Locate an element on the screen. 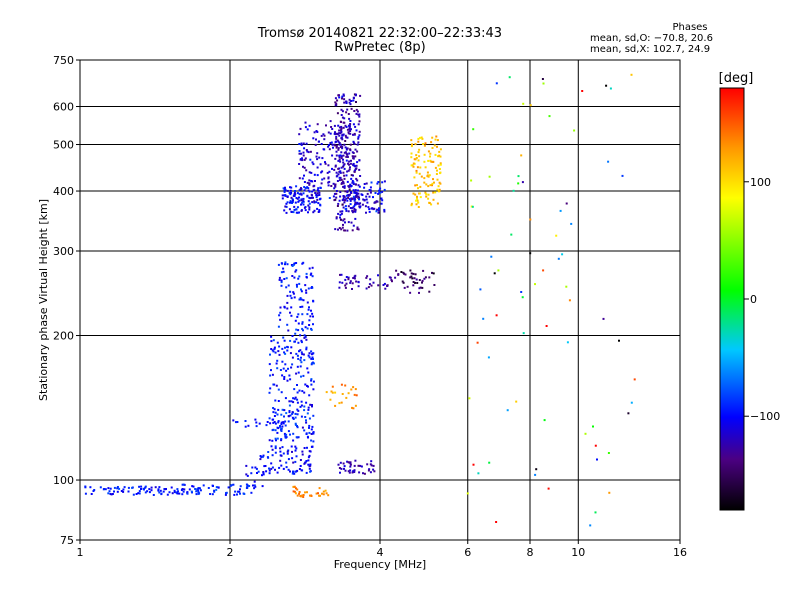 This screenshot has width=800, height=600. y-tick-label: 200 is located at coordinates (63, 336).